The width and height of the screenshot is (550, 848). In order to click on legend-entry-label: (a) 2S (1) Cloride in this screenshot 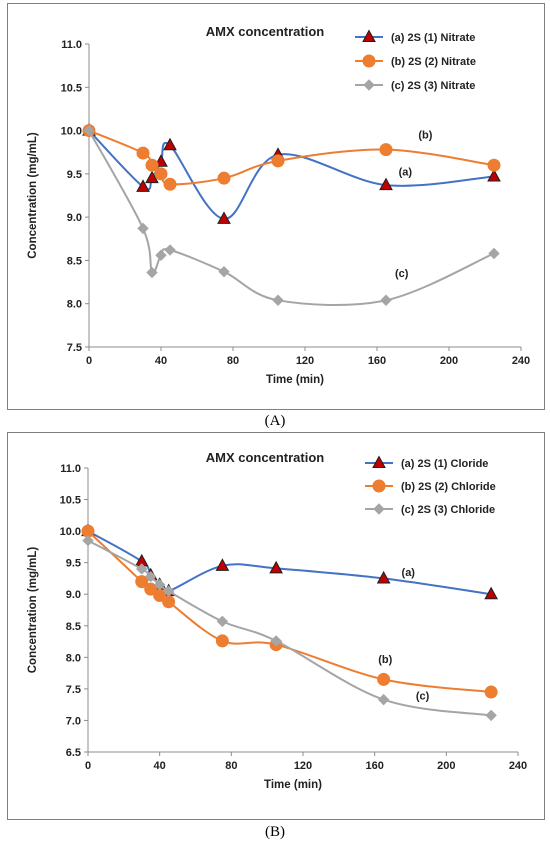, I will do `click(444, 464)`.